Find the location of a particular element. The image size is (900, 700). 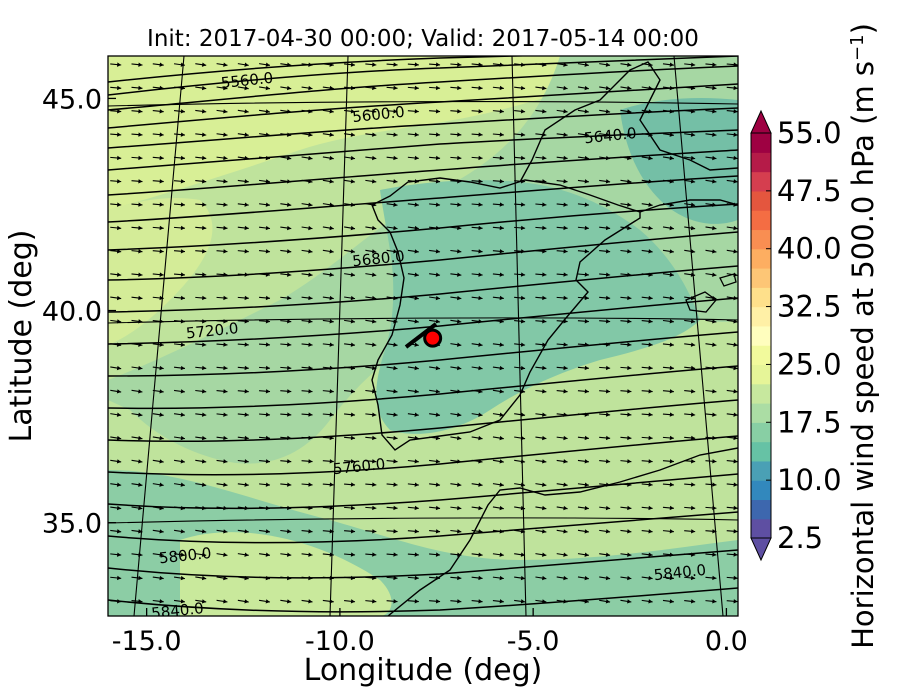

colorbar-tick-label: 55.0 is located at coordinates (809, 133).